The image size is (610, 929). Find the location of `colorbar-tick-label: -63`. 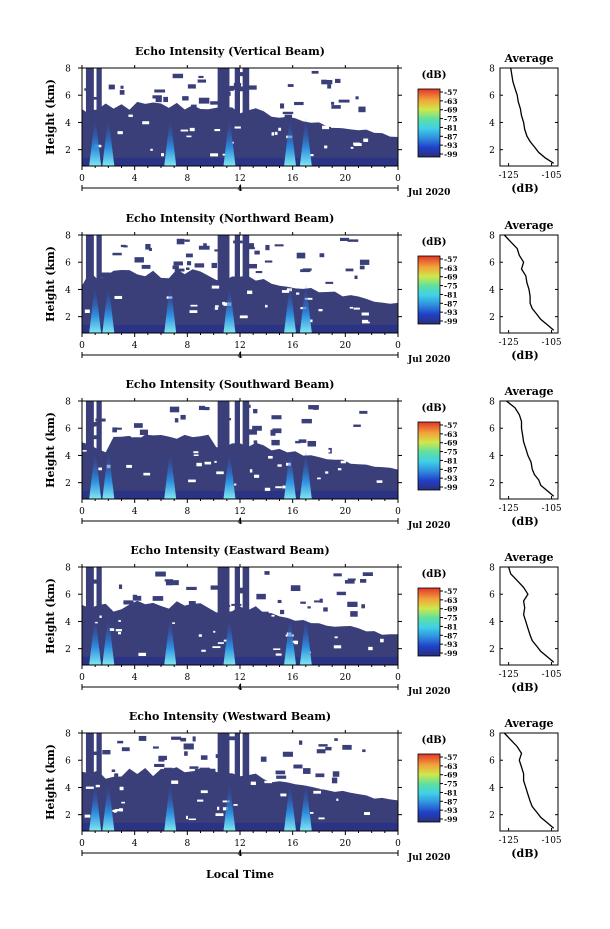

colorbar-tick-label: -63 is located at coordinates (451, 434).